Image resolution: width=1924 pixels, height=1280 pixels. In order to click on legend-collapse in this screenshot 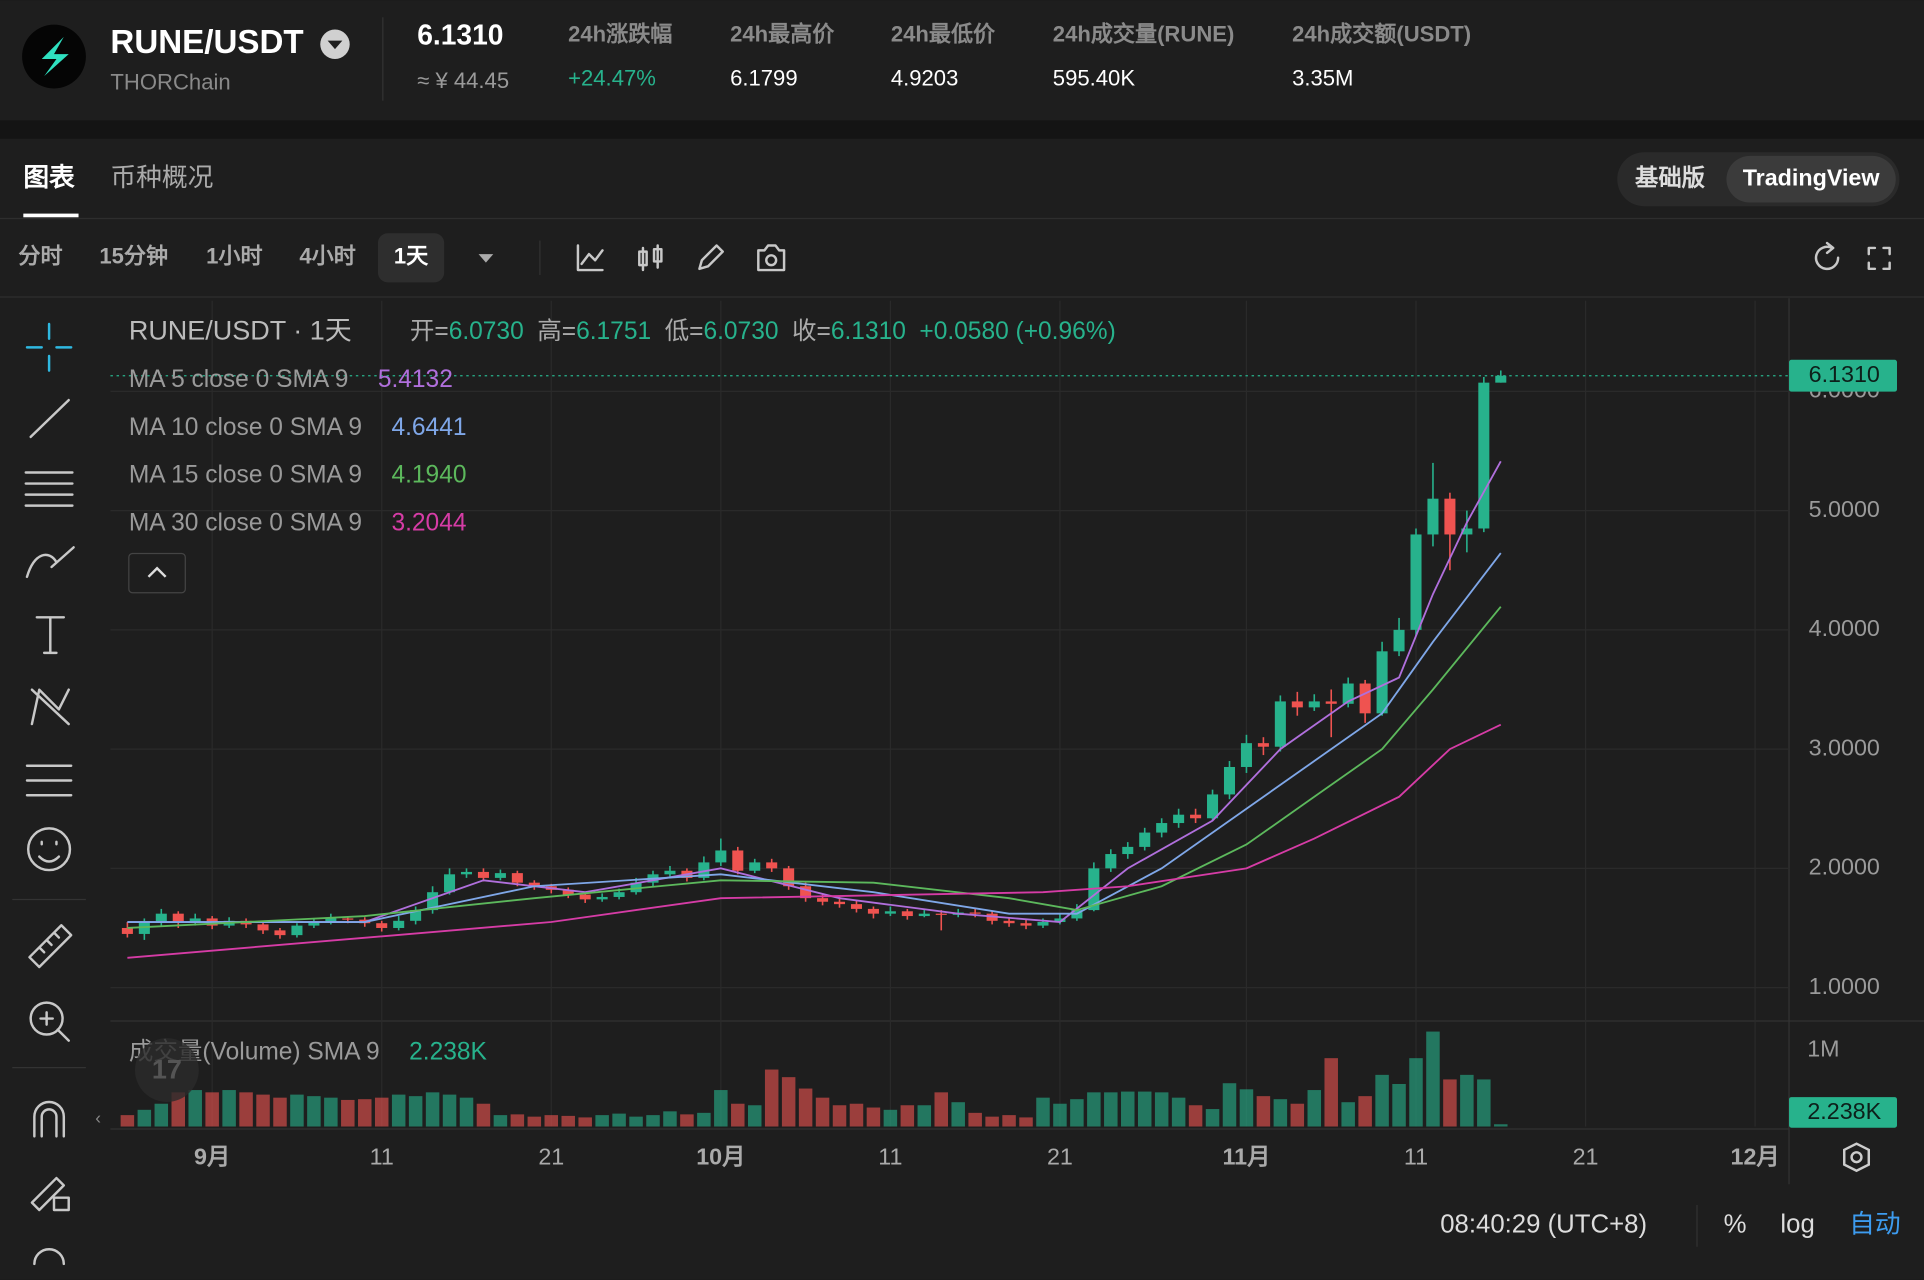, I will do `click(157, 573)`.